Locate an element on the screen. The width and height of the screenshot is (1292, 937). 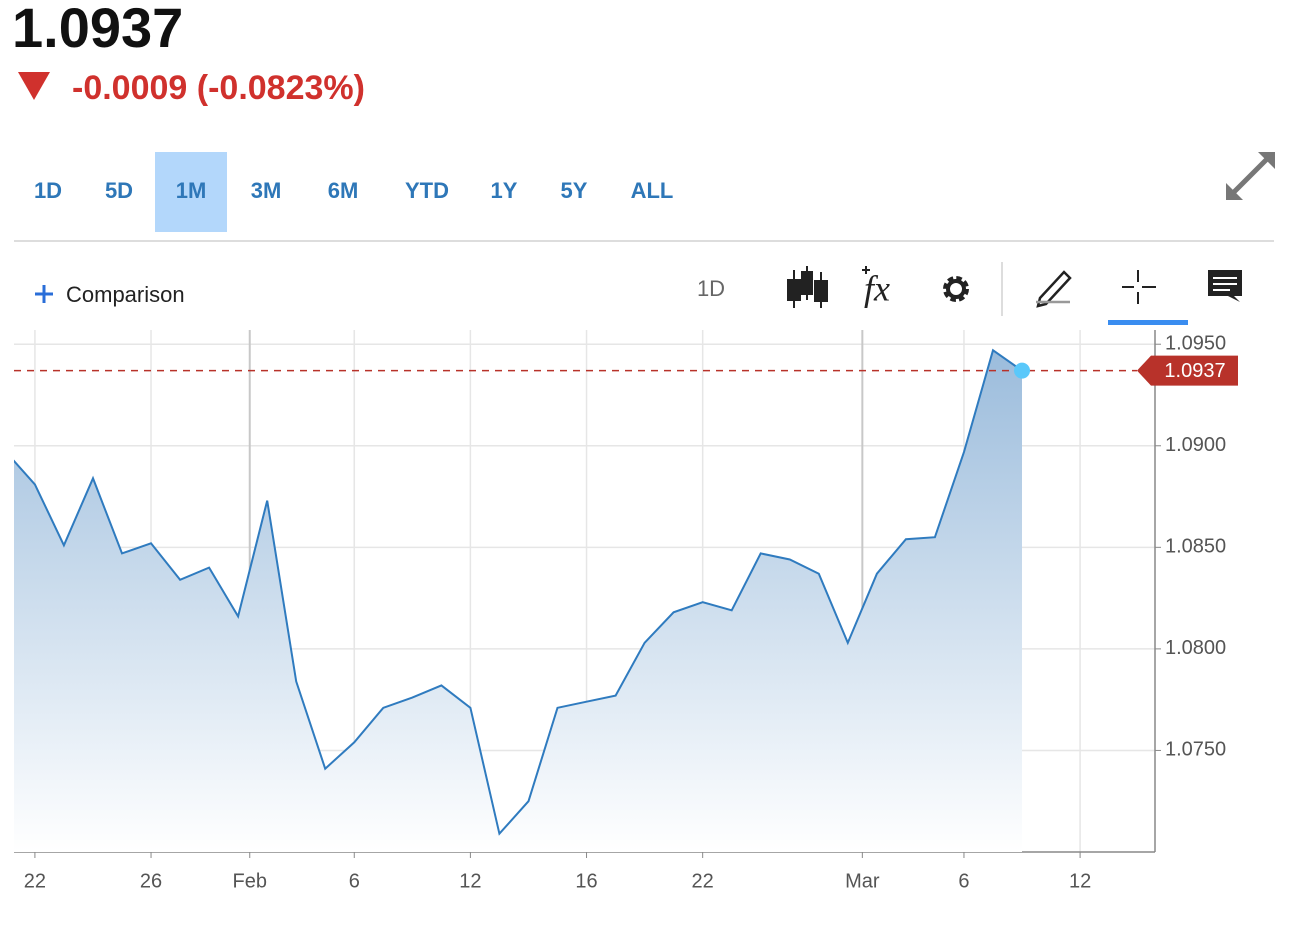
comparison-button: Comparison is located at coordinates (110, 294).